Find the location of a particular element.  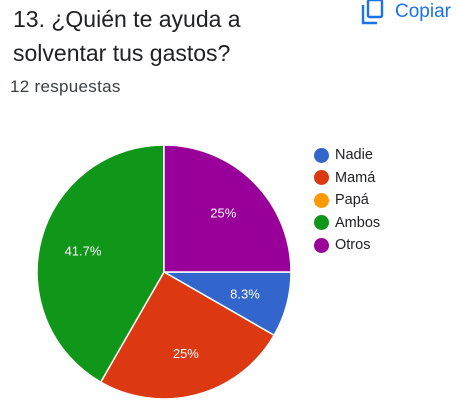

legend-label: Nadie is located at coordinates (354, 155).